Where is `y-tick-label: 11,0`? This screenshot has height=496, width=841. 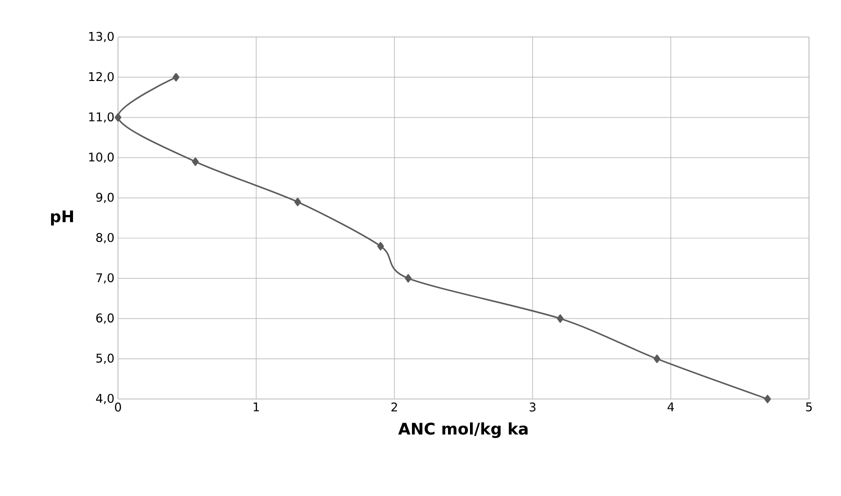 y-tick-label: 11,0 is located at coordinates (101, 117).